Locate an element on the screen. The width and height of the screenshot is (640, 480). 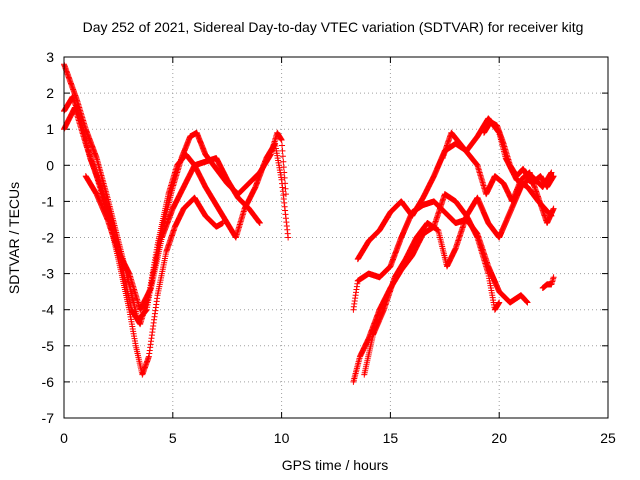
y-tick-label: -6 is located at coordinates (48, 382).